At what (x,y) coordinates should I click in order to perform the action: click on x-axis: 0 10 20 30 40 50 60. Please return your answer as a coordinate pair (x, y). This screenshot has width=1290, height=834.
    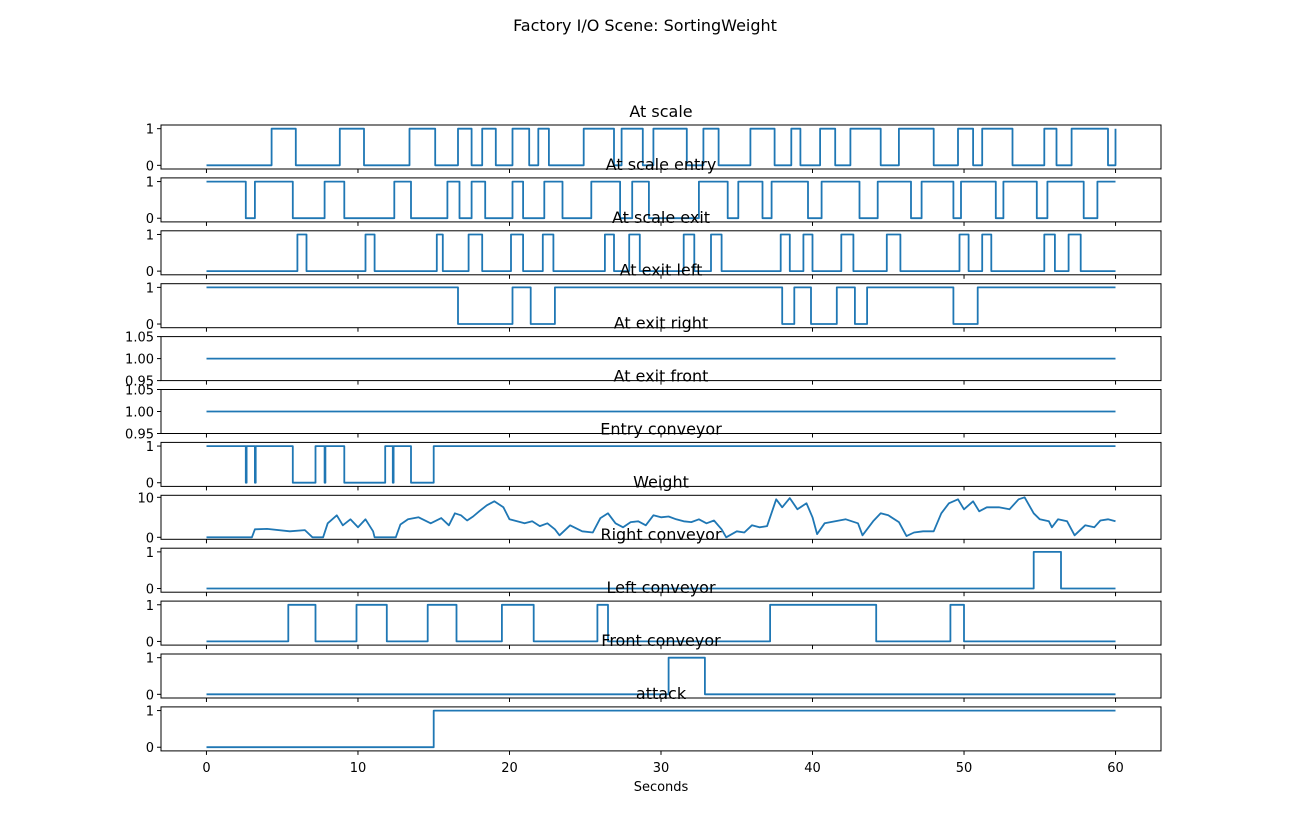
    Looking at the image, I should click on (663, 768).